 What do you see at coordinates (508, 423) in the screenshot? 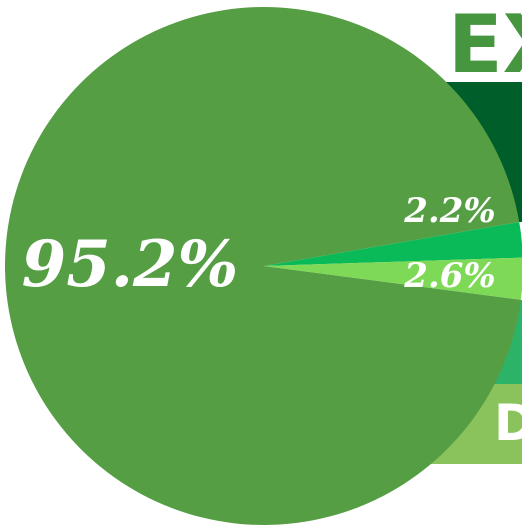
I see `legend-letter: D` at bounding box center [508, 423].